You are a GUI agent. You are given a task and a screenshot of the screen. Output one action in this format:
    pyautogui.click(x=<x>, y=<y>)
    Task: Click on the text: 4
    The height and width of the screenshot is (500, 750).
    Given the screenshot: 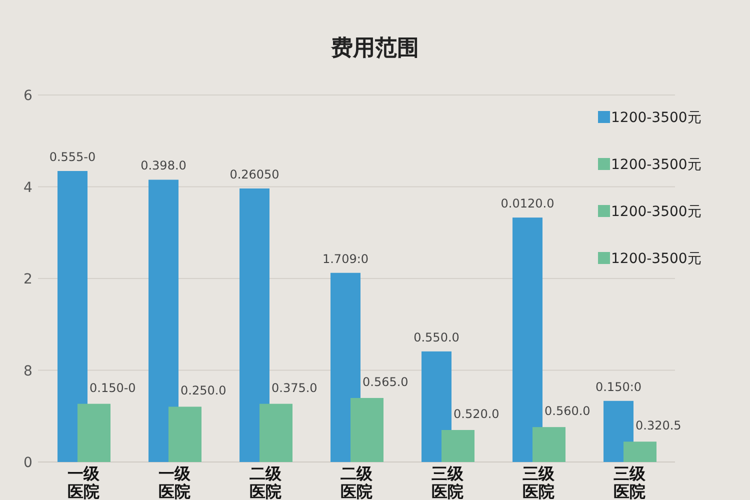 What is the action you would take?
    pyautogui.click(x=28, y=188)
    